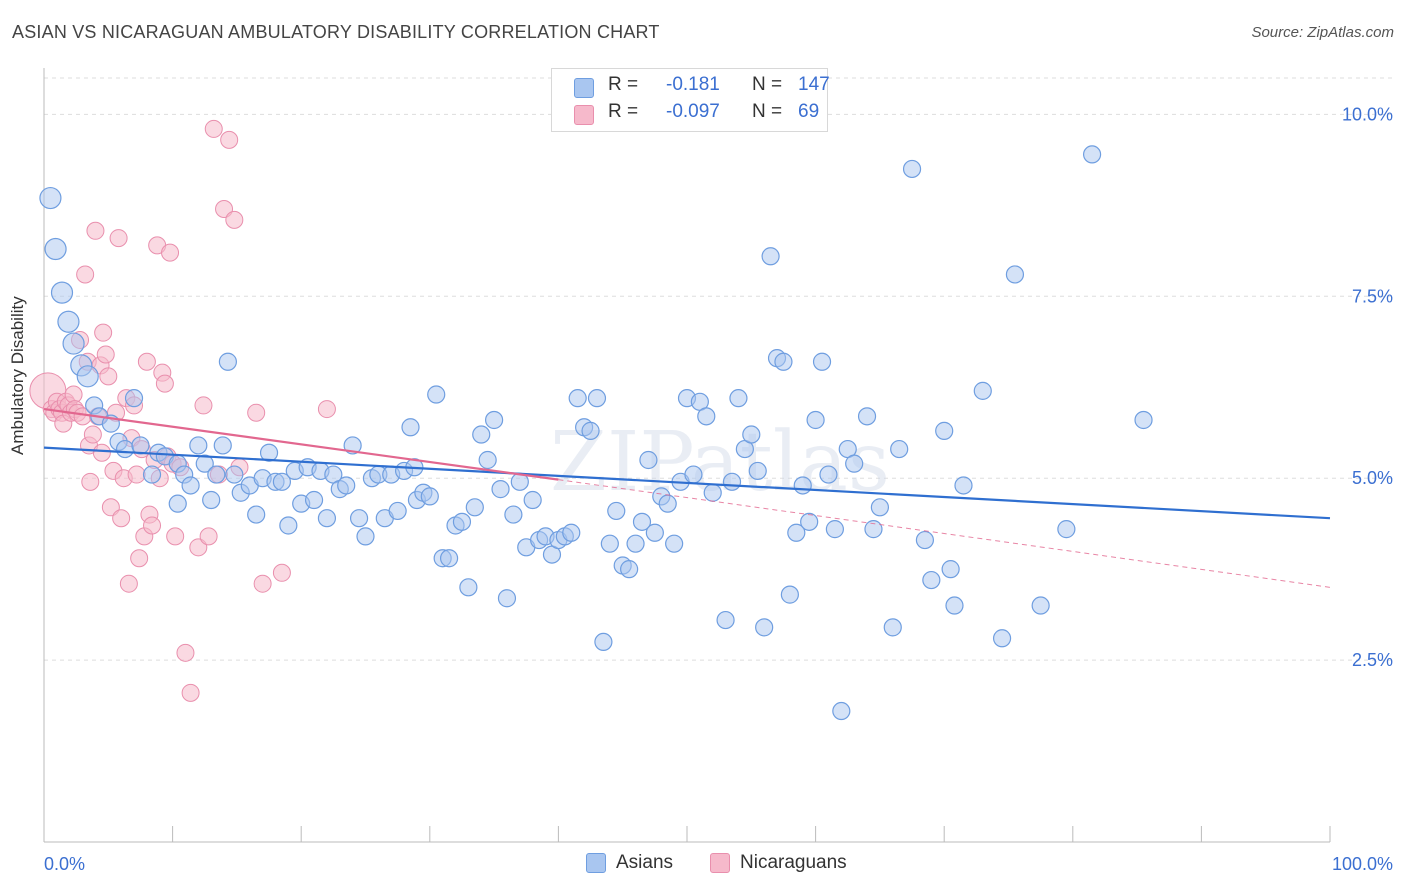 This screenshot has height=892, width=1406. I want to click on y-axis-label: Ambulatory Disability, so click(17, 375).